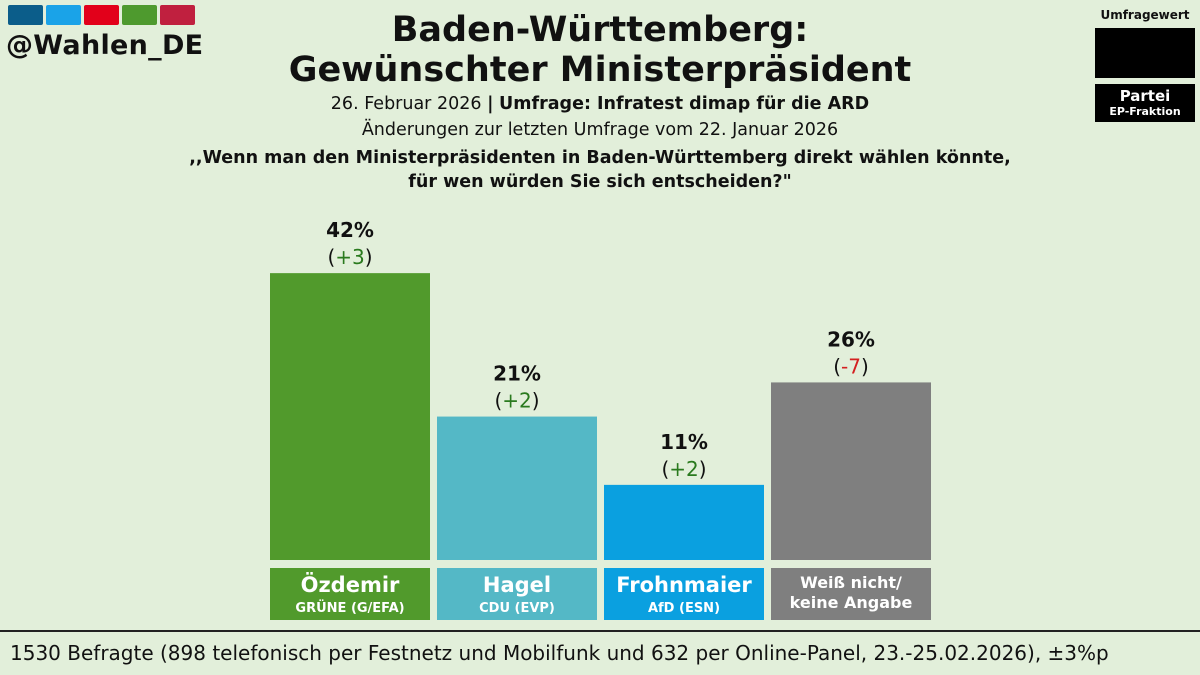 This screenshot has height=675, width=1200. What do you see at coordinates (851, 366) in the screenshot?
I see `bar-change-label: (-7)` at bounding box center [851, 366].